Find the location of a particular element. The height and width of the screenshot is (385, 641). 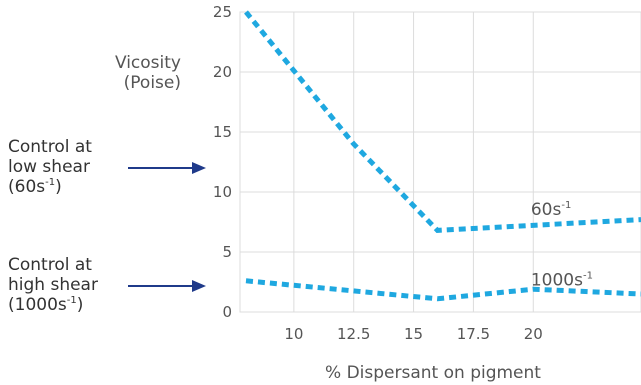

annotation-text: (60s-1) is located at coordinates (35, 187).